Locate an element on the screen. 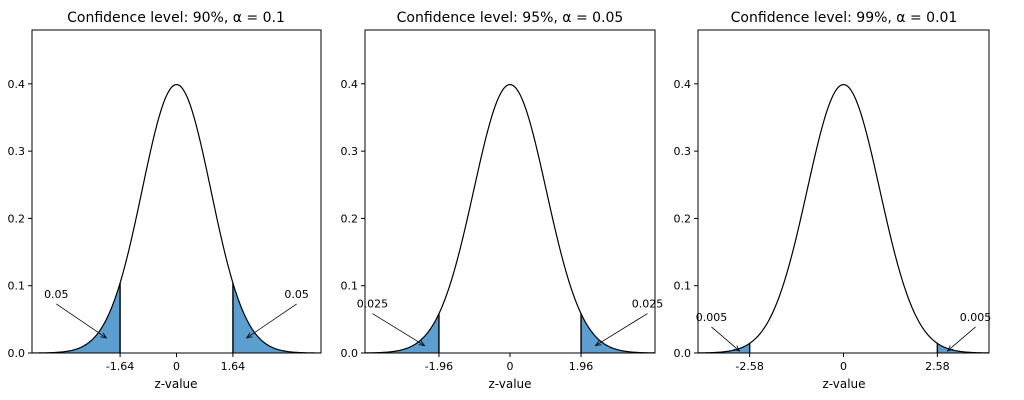 This screenshot has width=1024, height=400. panel-3-xtick-label: 0 is located at coordinates (843, 366).